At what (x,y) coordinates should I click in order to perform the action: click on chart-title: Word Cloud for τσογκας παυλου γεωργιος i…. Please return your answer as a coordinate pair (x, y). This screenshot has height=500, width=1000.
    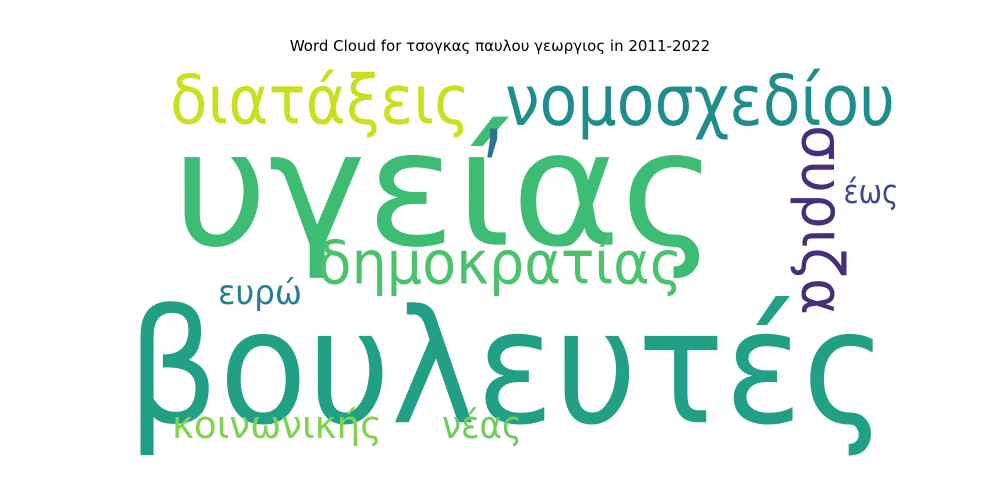
    Looking at the image, I should click on (500, 46).